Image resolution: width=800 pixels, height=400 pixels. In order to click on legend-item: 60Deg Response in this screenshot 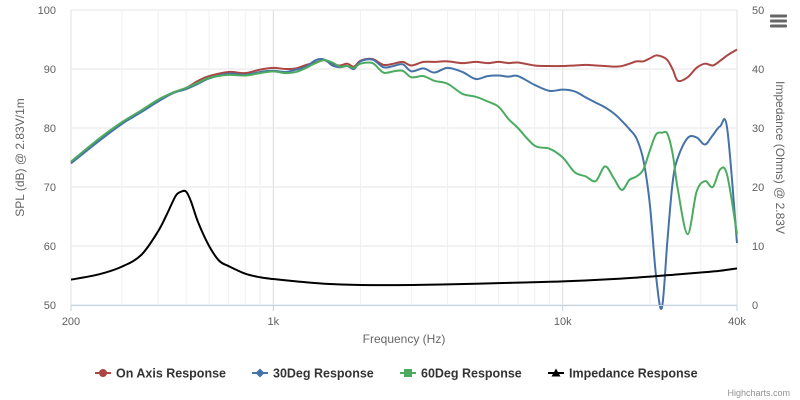, I will do `click(461, 374)`.